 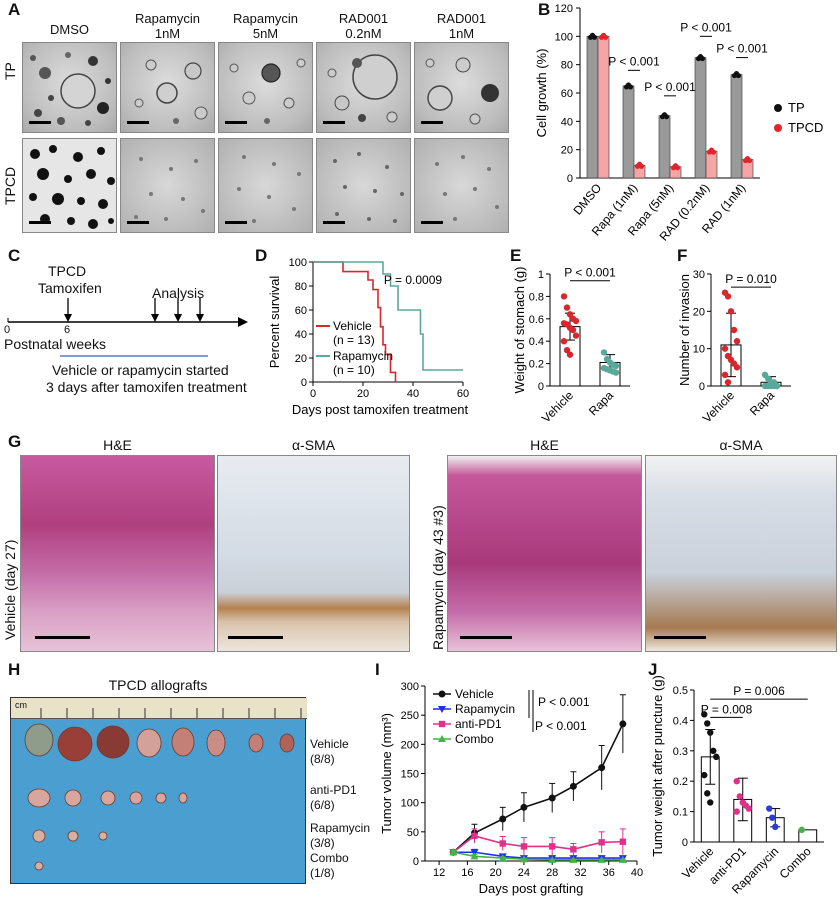 What do you see at coordinates (322, 843) in the screenshot?
I see `group-rapamycin-count: (3/8)` at bounding box center [322, 843].